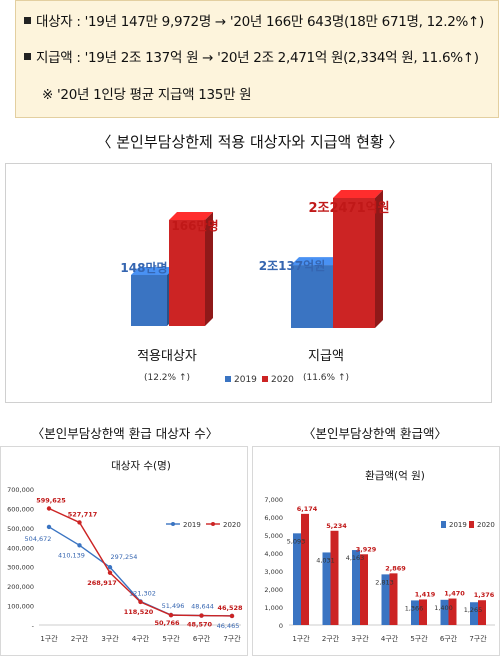 This screenshot has width=500, height=659. I want to click on chart-title: 대상자 수(명), so click(141, 466).